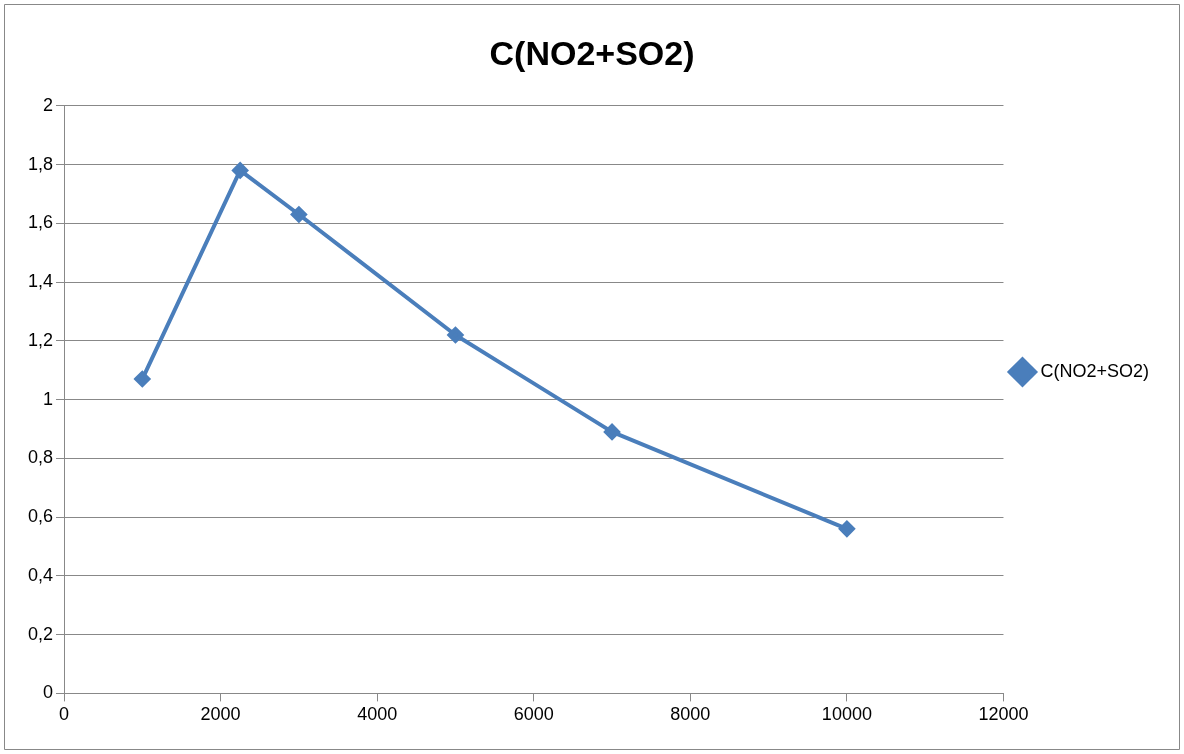  Describe the element at coordinates (40, 633) in the screenshot. I see `y-tick-label: 0,2` at that location.